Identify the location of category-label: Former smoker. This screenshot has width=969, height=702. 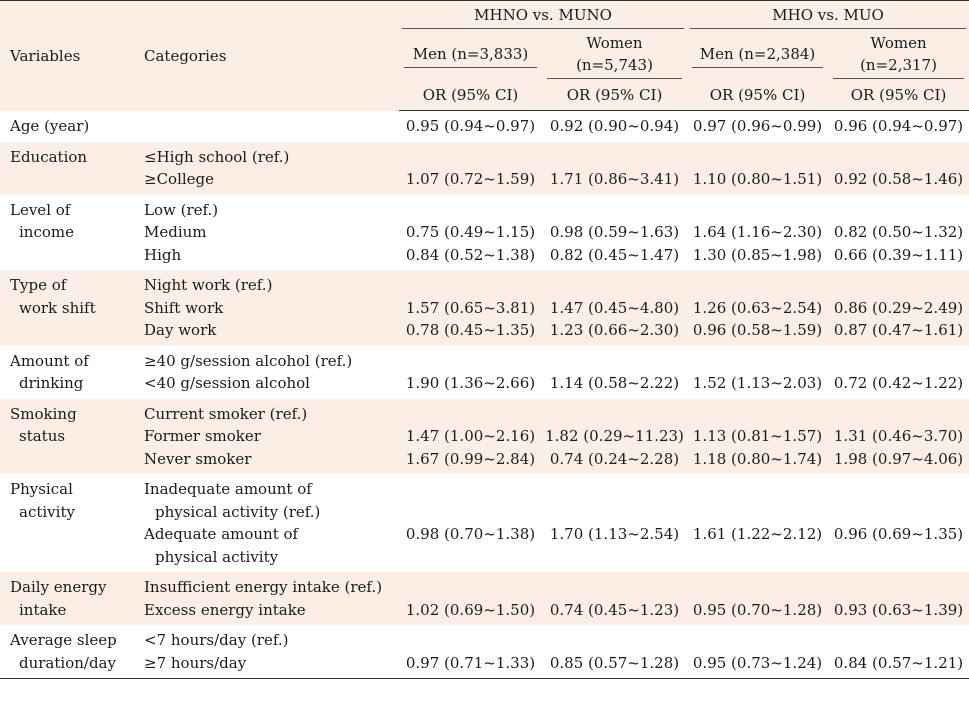
(202, 436).